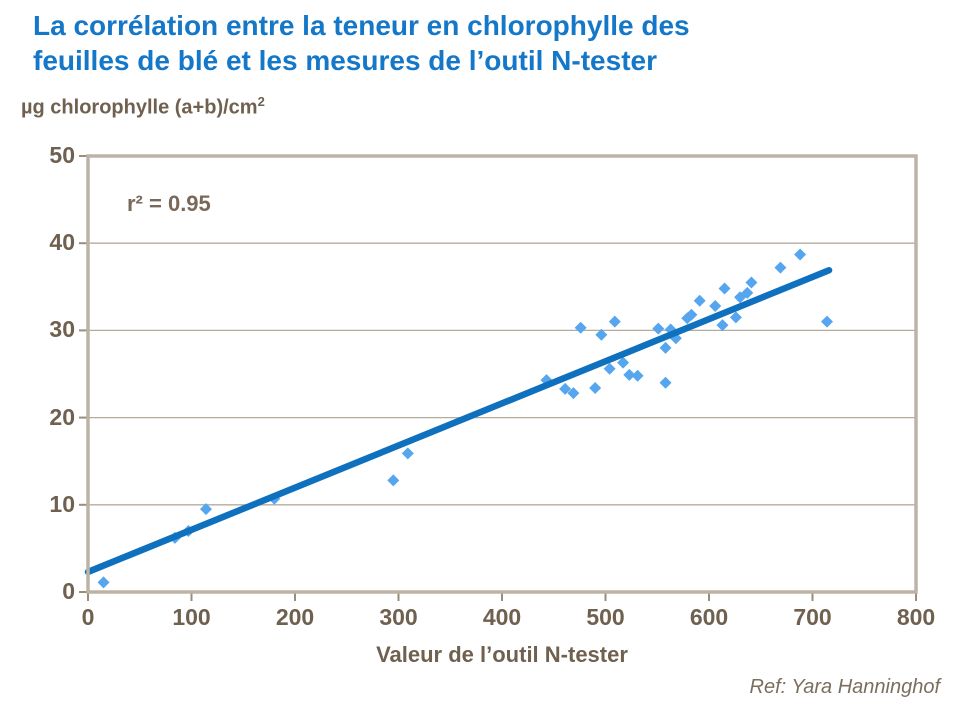  Describe the element at coordinates (62, 416) in the screenshot. I see `y-tick-label: 20` at that location.